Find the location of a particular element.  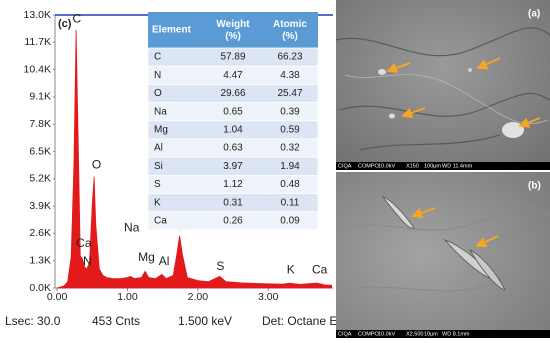

table-cell: 66.23 is located at coordinates (289, 57).